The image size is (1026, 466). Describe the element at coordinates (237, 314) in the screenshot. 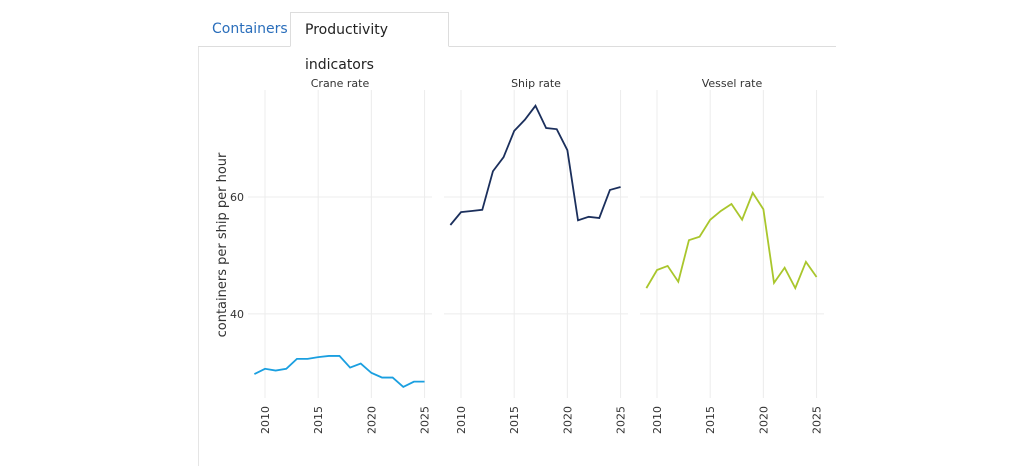

I see `y-tick-label: 40` at that location.